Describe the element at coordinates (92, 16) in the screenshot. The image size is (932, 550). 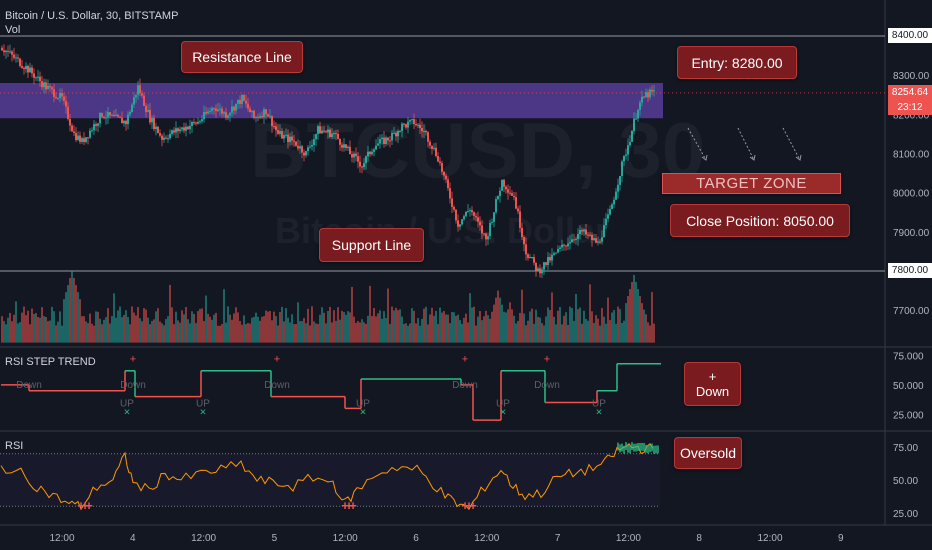
I see `symbol-title: Bitcoin / U.S. Dollar, 30, BITSTAMP` at that location.